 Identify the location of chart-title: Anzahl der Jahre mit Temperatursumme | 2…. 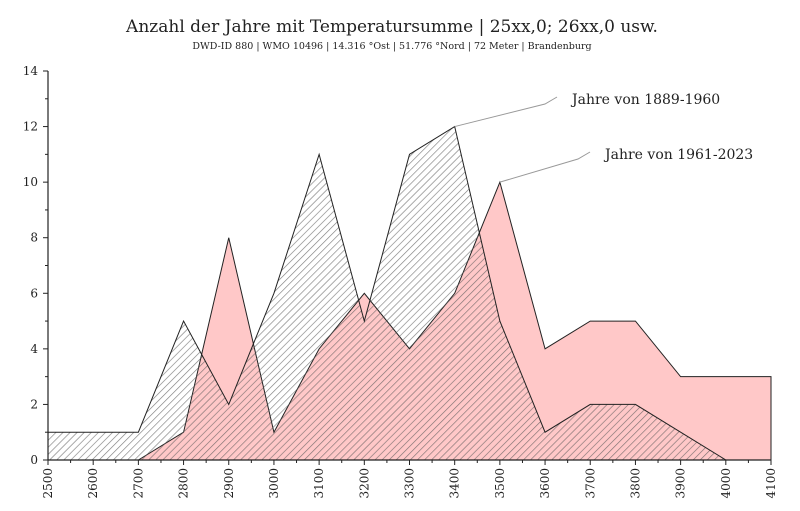
(391, 27).